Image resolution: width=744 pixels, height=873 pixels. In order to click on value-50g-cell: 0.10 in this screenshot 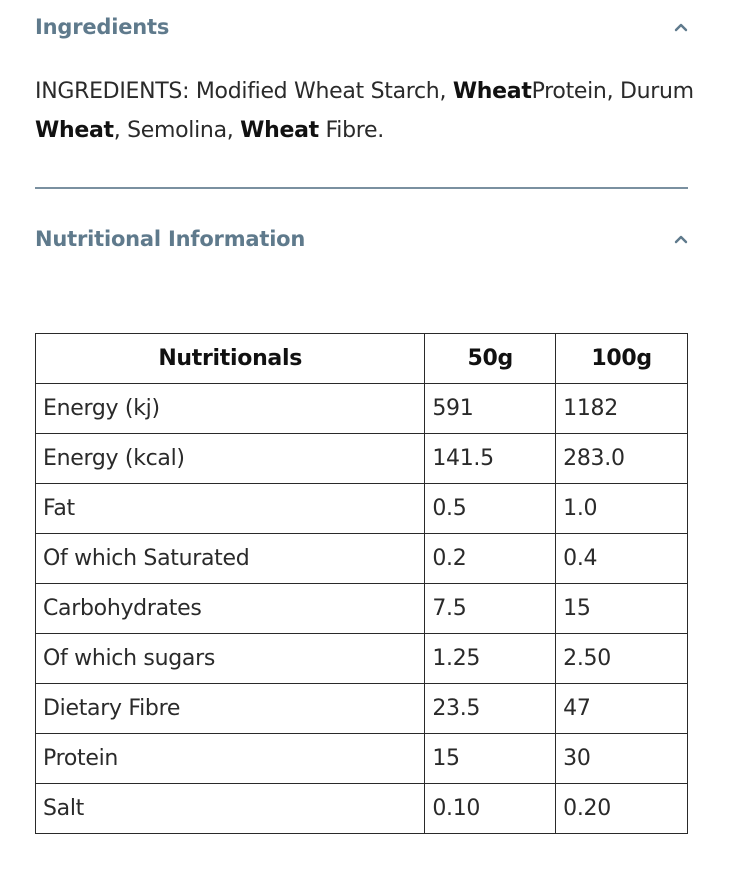, I will do `click(490, 808)`.